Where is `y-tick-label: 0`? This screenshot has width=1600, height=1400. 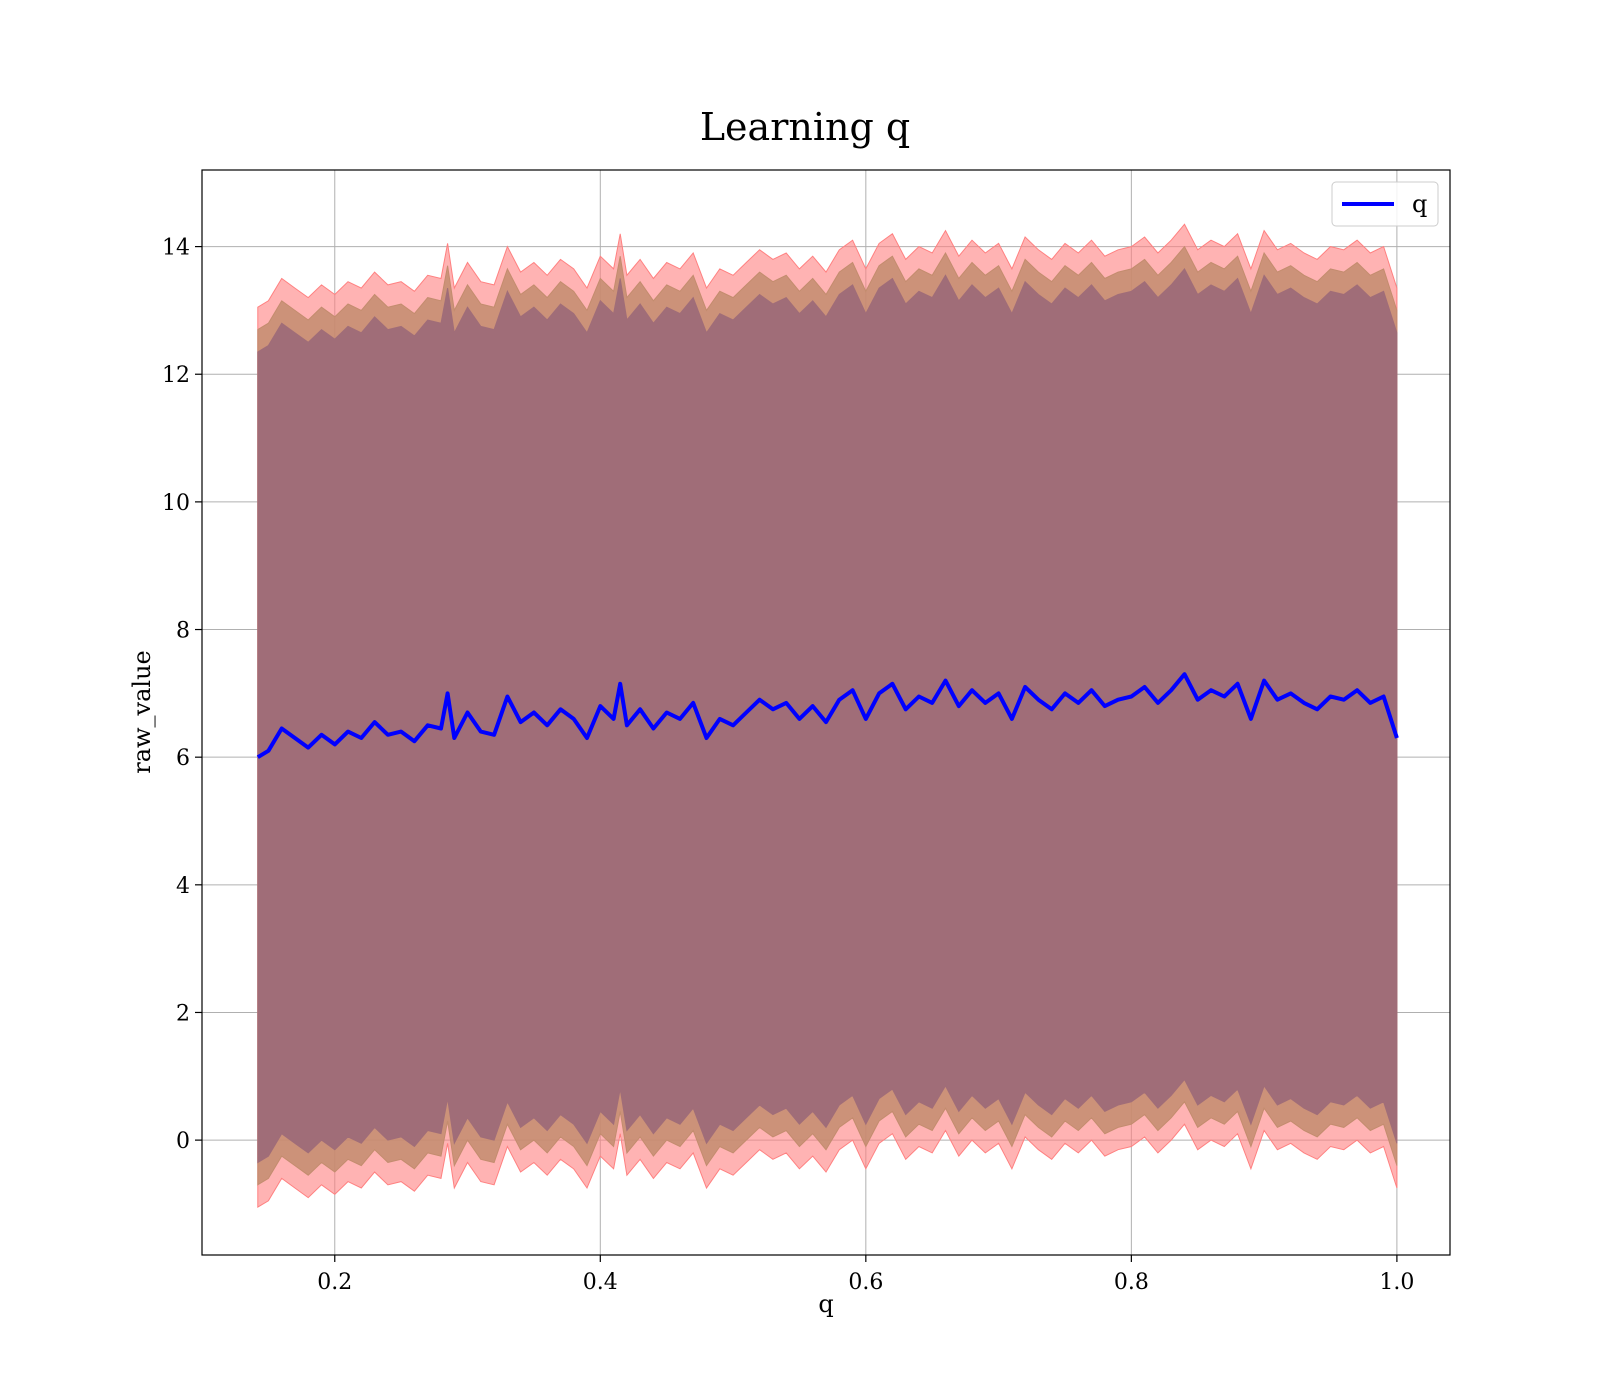 y-tick-label: 0 is located at coordinates (183, 1141).